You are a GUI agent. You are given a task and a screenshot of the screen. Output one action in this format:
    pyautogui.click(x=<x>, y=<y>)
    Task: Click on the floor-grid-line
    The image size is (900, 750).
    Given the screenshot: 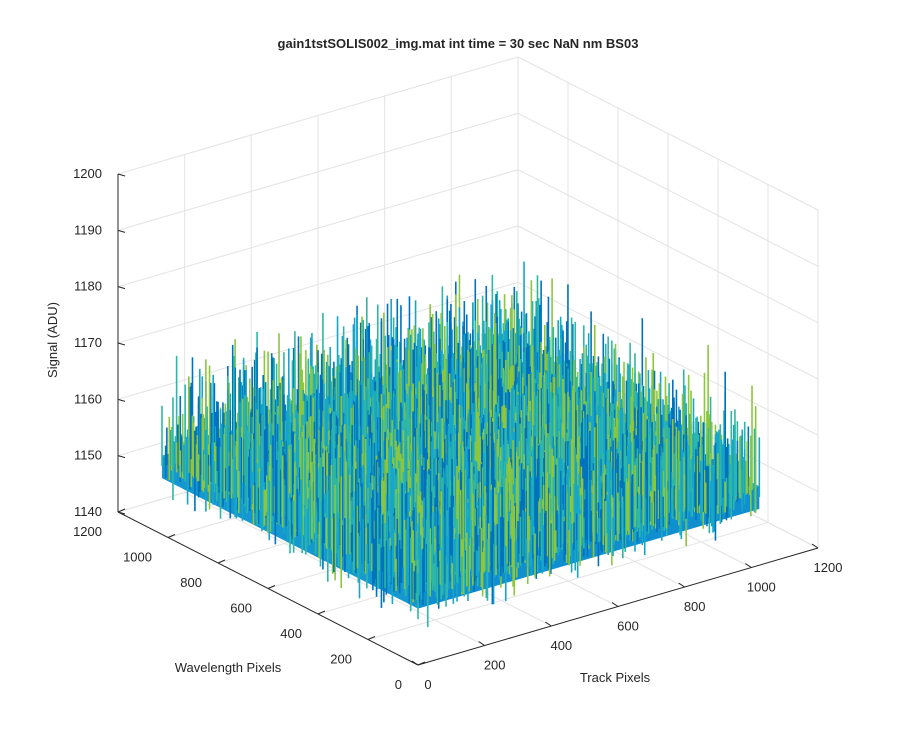 What is the action you would take?
    pyautogui.click(x=568, y=581)
    